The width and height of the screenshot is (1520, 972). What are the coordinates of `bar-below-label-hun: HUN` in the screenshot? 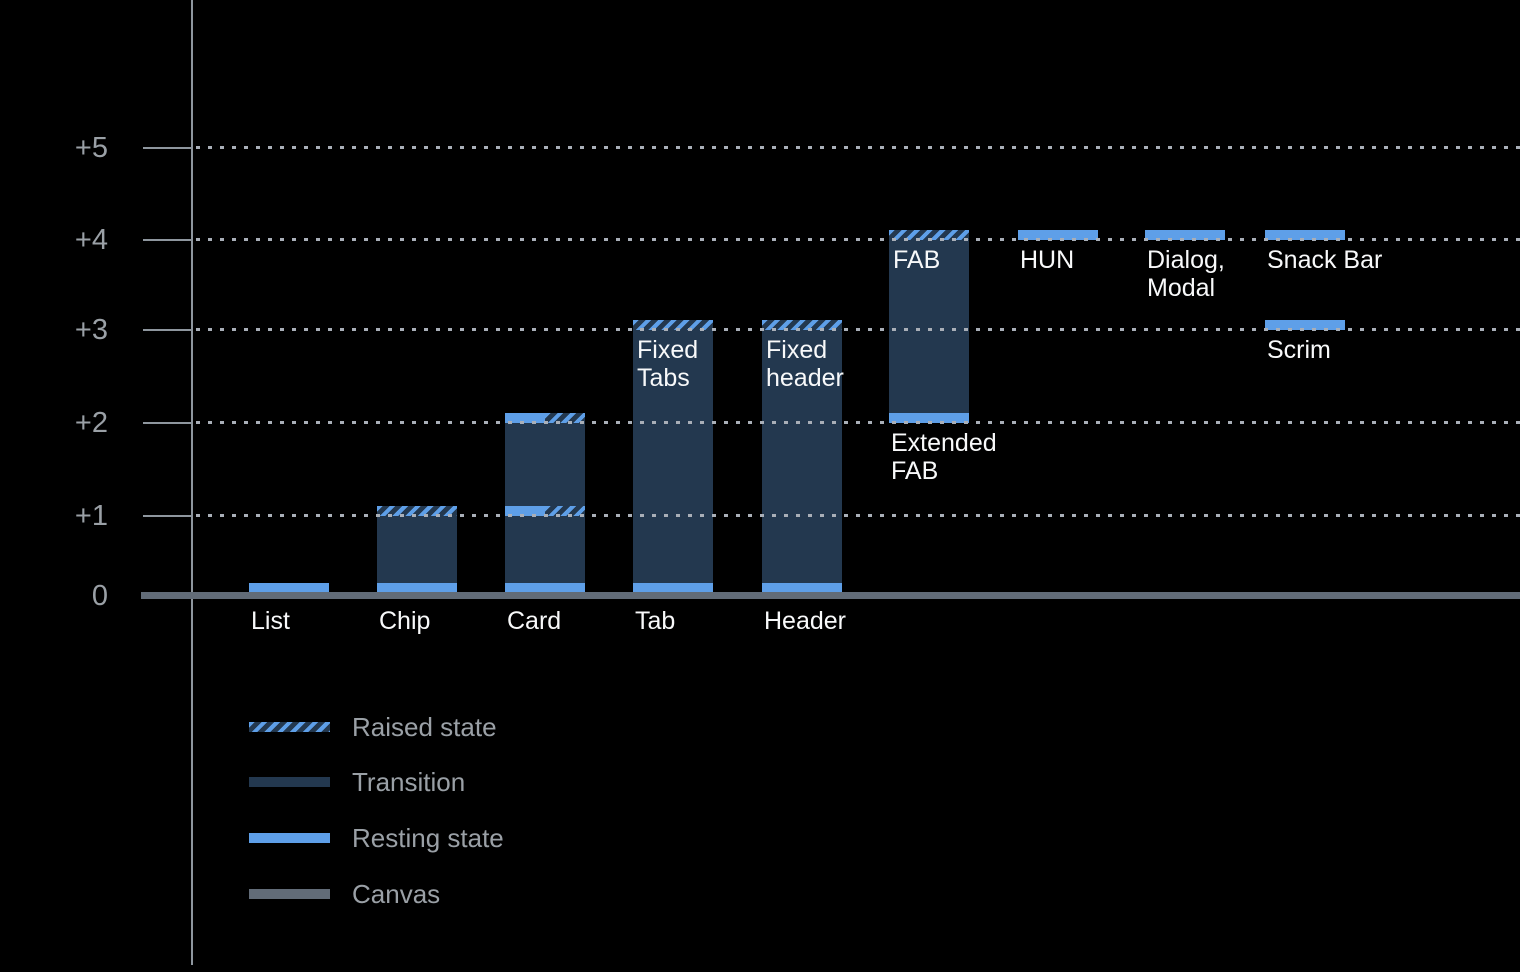 It's located at (1047, 260).